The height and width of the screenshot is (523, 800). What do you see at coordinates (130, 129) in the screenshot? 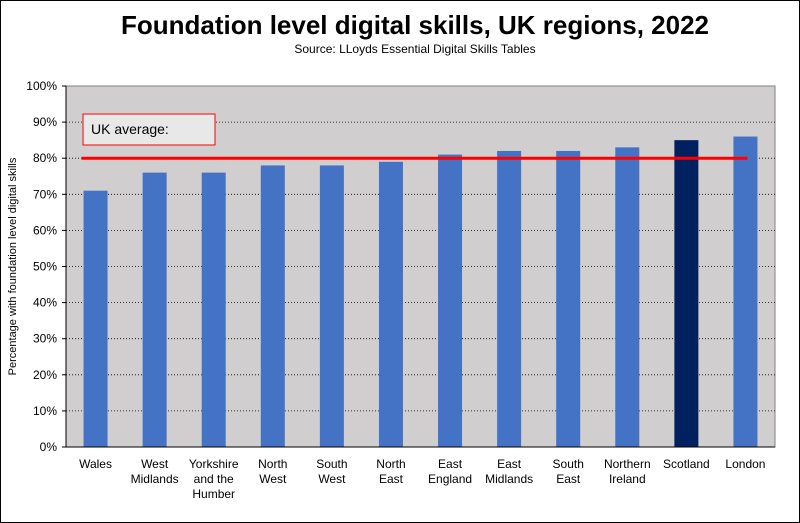
I see `uk-average-label: UK average:` at bounding box center [130, 129].